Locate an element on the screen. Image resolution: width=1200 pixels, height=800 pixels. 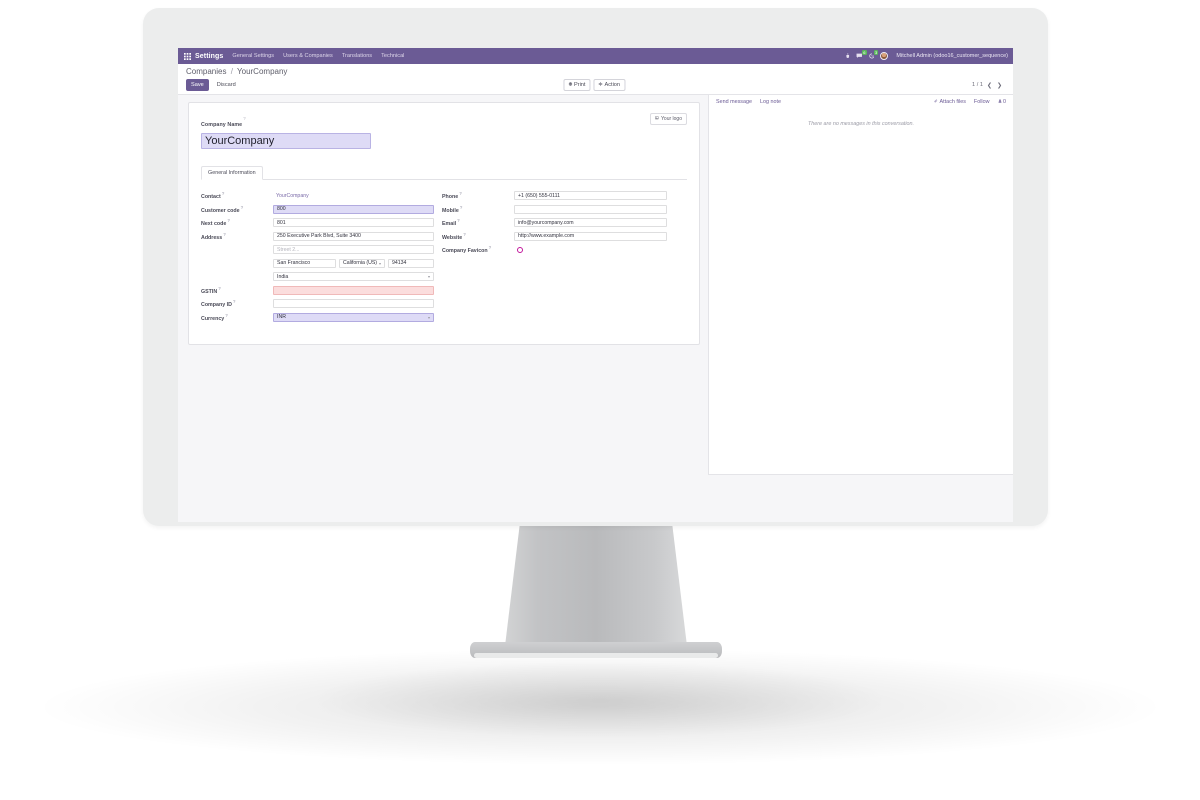
address-state-select: California (US) ▾ is located at coordinates (362, 263).